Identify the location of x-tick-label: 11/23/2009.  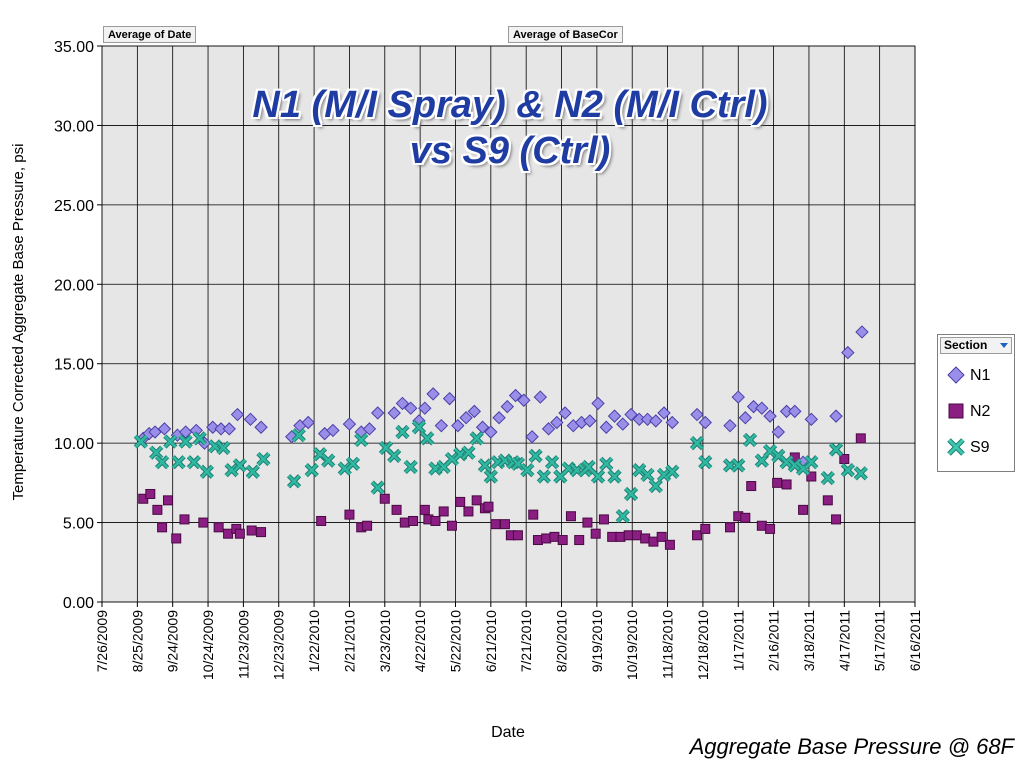
(243, 644).